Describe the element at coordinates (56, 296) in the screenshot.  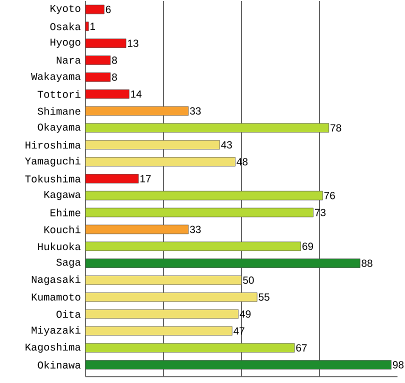
I see `y-tick-label: Kumamoto` at that location.